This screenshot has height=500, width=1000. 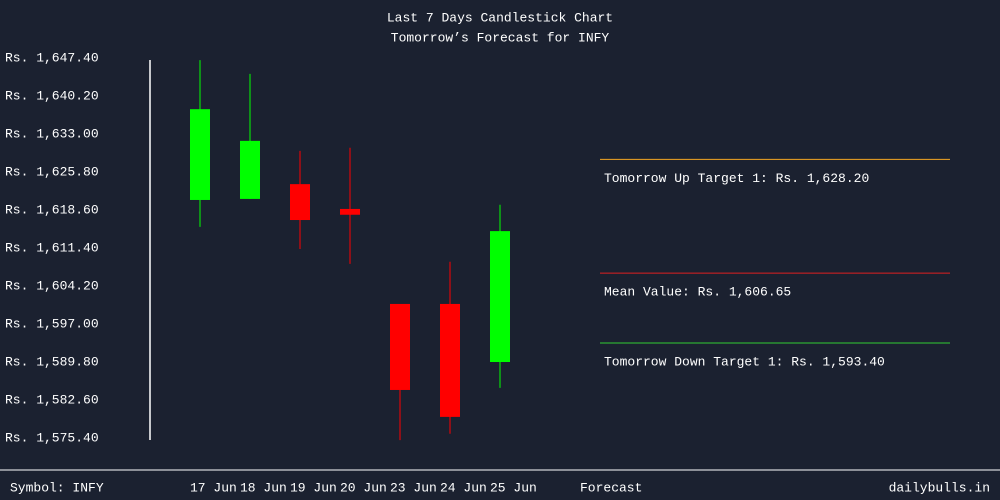 I want to click on forecast-text: Tomorrow Down Target 1: Rs. 1,593.40, so click(x=744, y=361).